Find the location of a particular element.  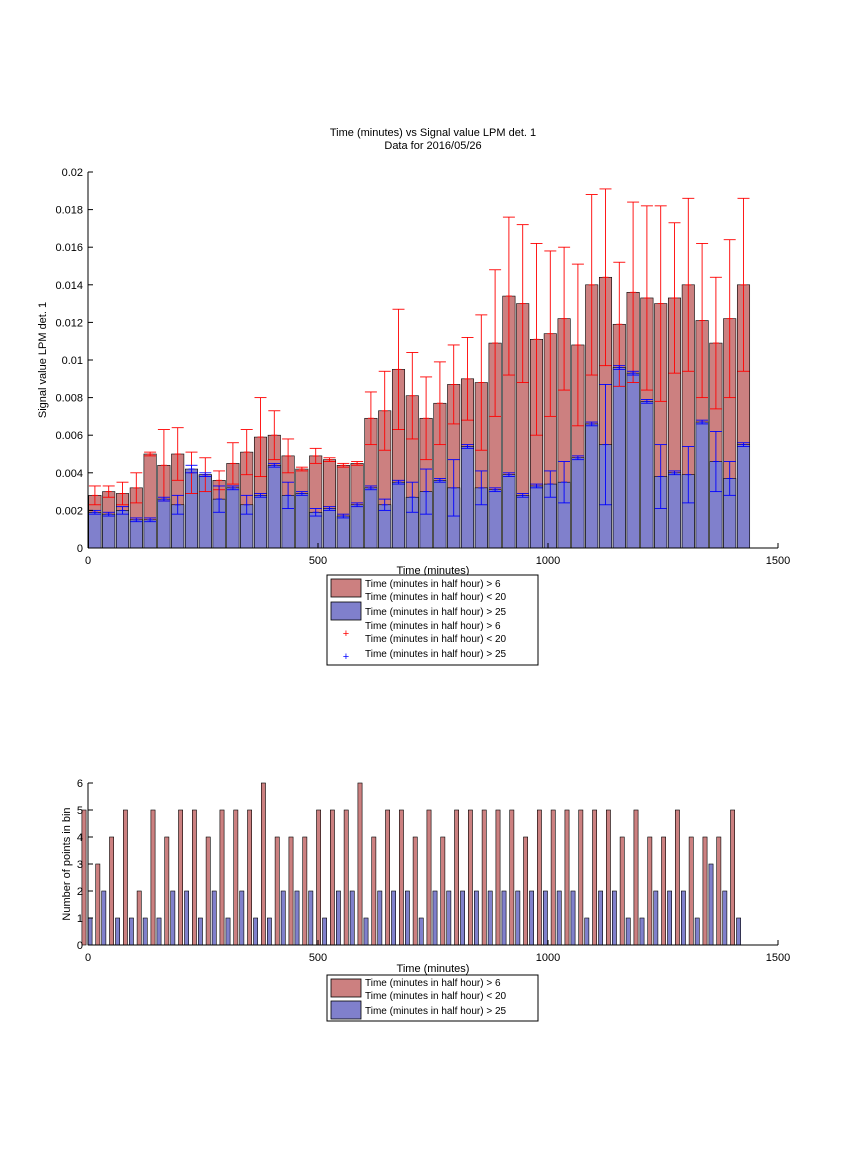

top-y-tick-label: 0.004 is located at coordinates (69, 474).